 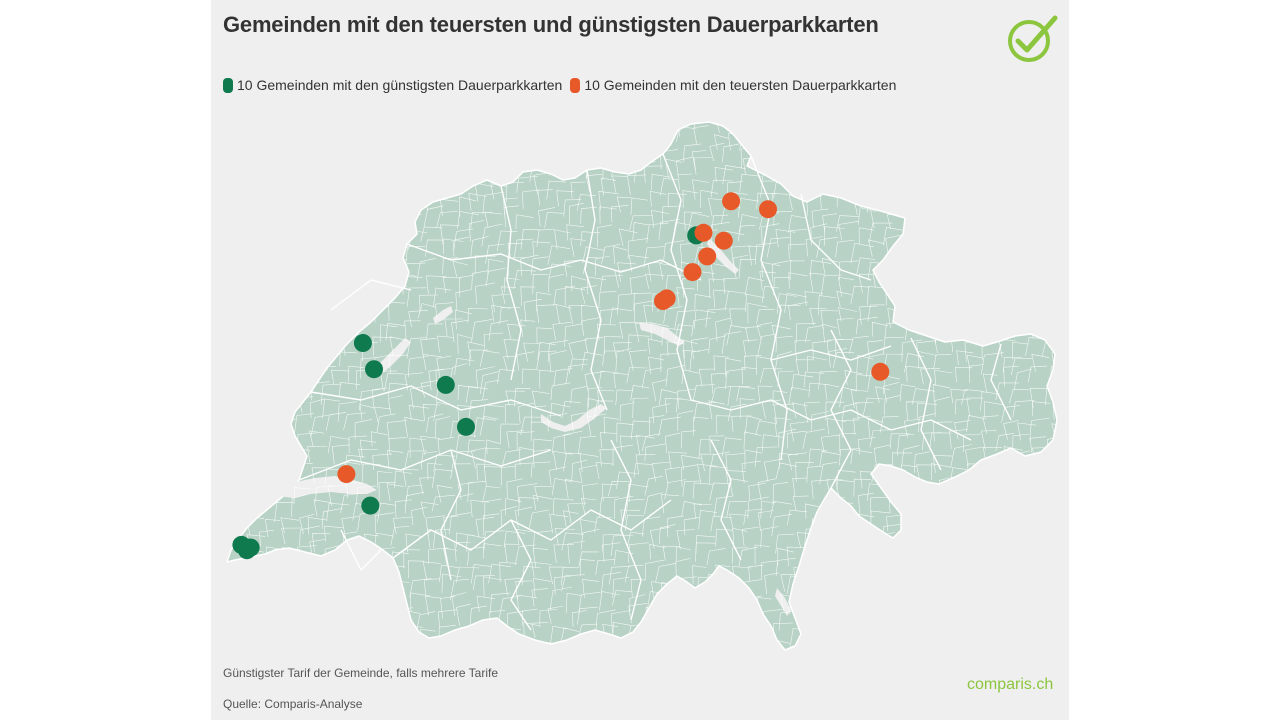 I want to click on lake-lugano-maggiore, so click(x=783, y=602).